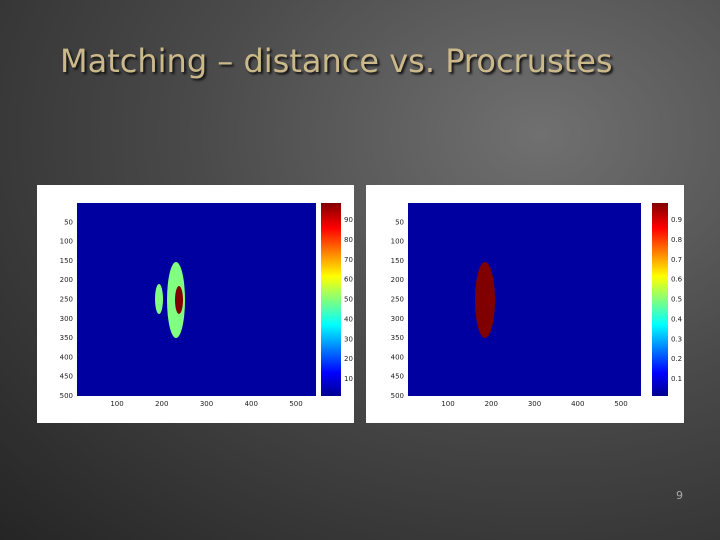 This screenshot has width=720, height=540. What do you see at coordinates (676, 379) in the screenshot?
I see `colorbar-tick-label: 0.1` at bounding box center [676, 379].